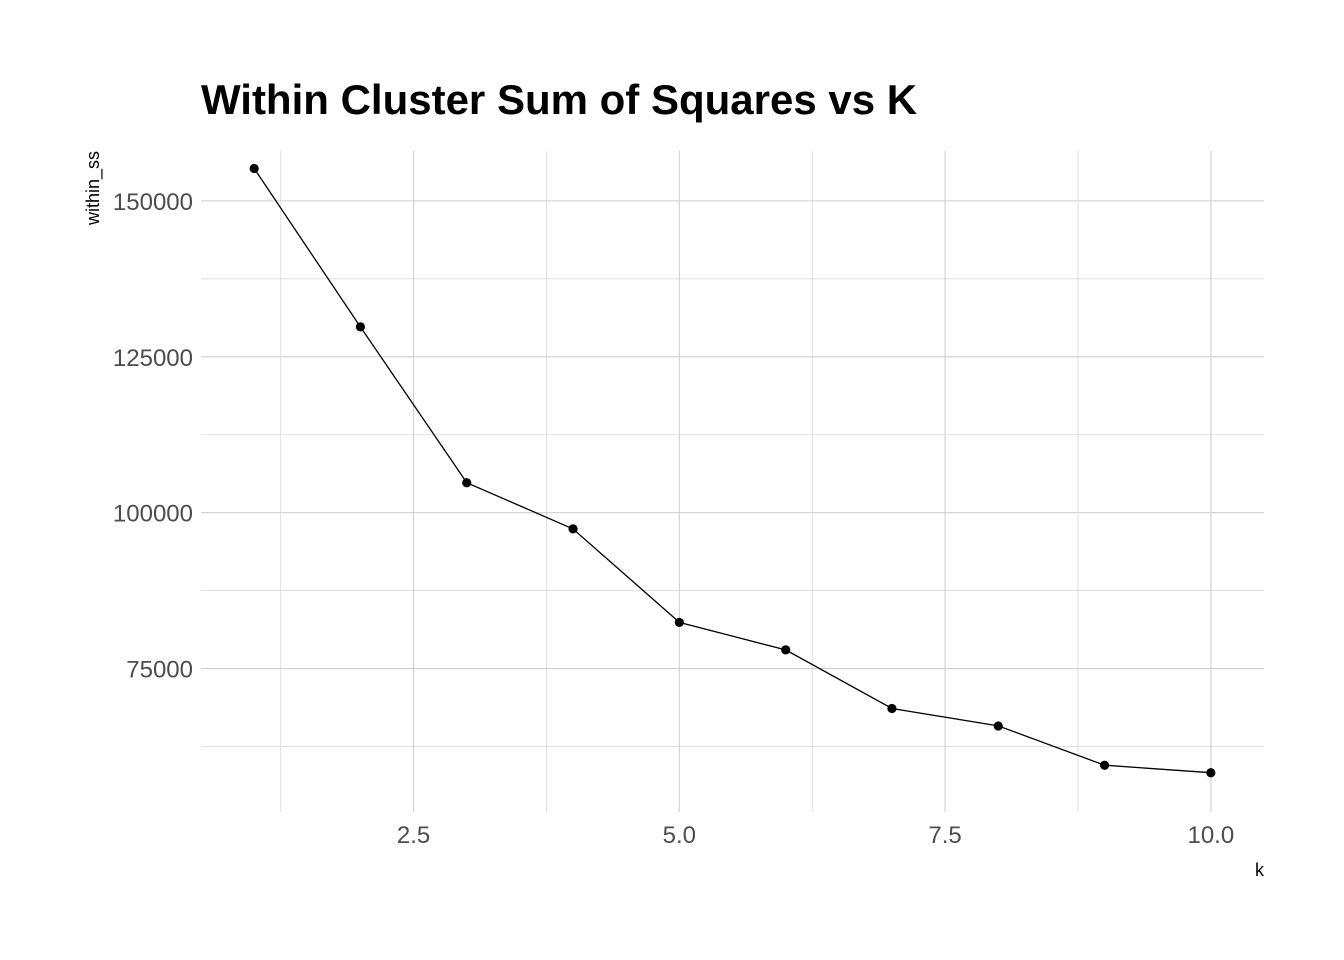  What do you see at coordinates (93, 188) in the screenshot?
I see `y-axis-title: within_ss` at bounding box center [93, 188].